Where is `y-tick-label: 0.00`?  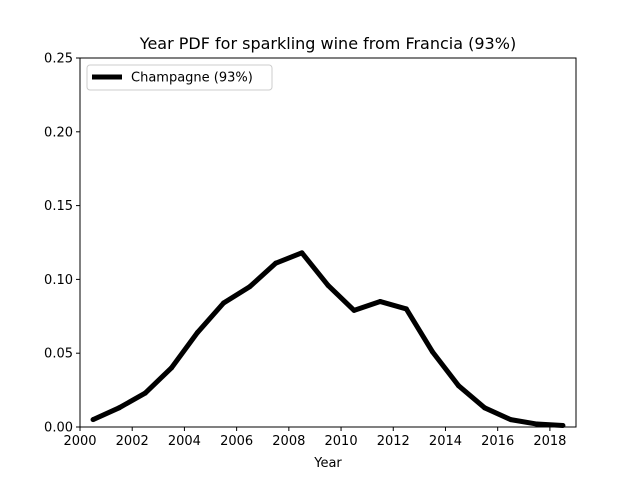 y-tick-label: 0.00 is located at coordinates (58, 428).